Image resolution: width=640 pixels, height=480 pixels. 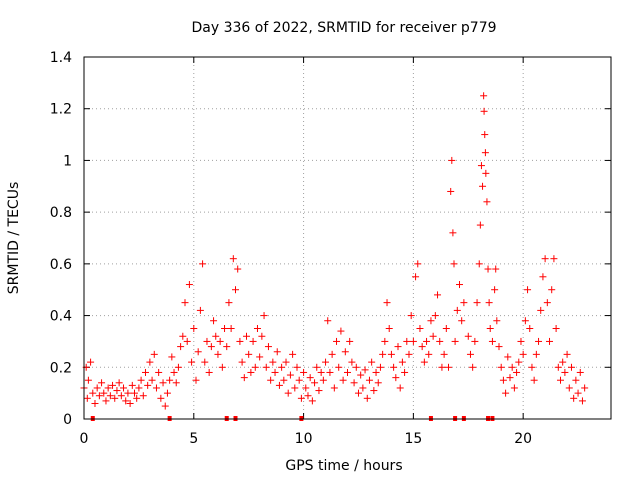 What do you see at coordinates (61, 317) in the screenshot?
I see `y-tick-label: 0.4` at bounding box center [61, 317].